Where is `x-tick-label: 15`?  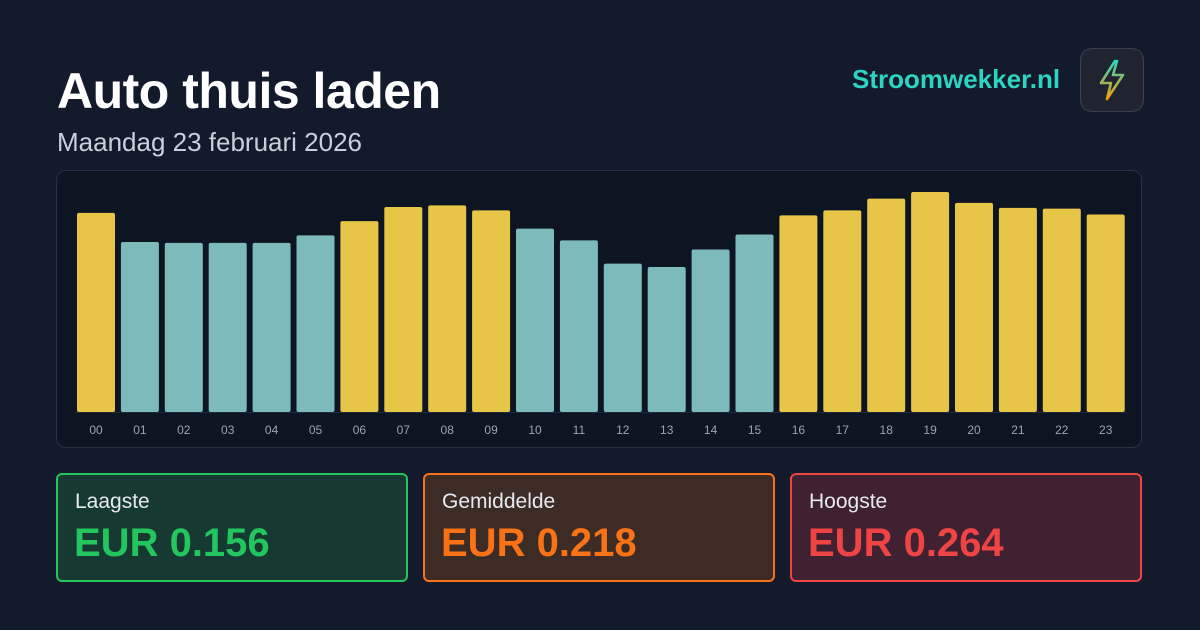 x-tick-label: 15 is located at coordinates (755, 430).